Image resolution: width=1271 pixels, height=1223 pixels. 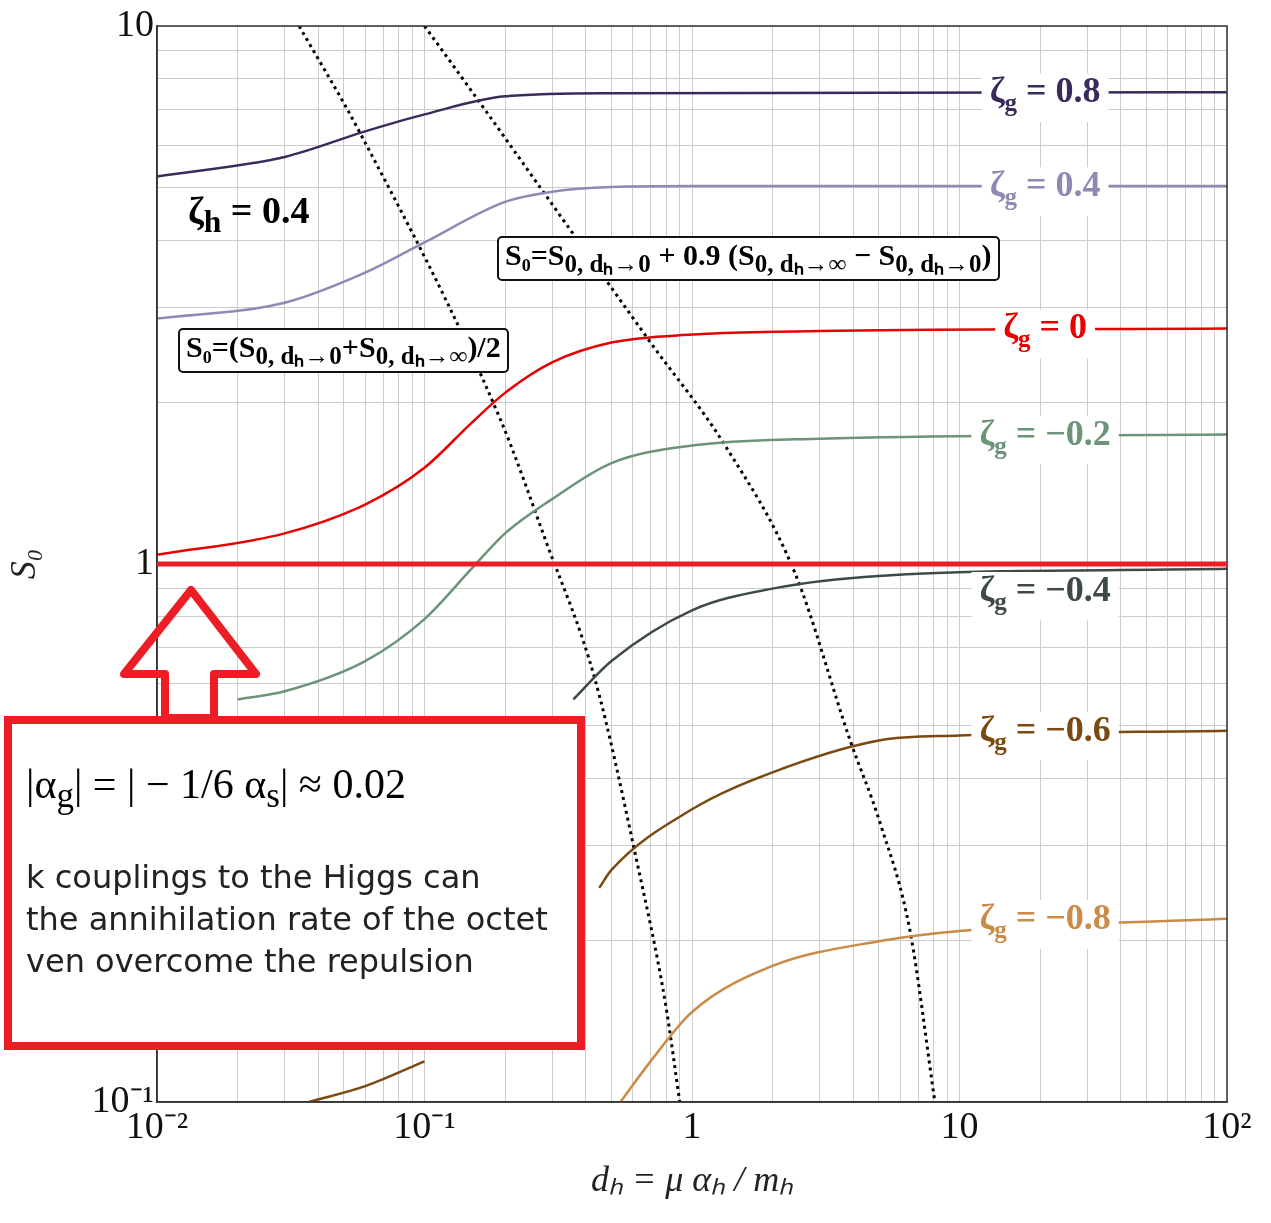 What do you see at coordinates (144, 560) in the screenshot?
I see `y-tick-label: 1` at bounding box center [144, 560].